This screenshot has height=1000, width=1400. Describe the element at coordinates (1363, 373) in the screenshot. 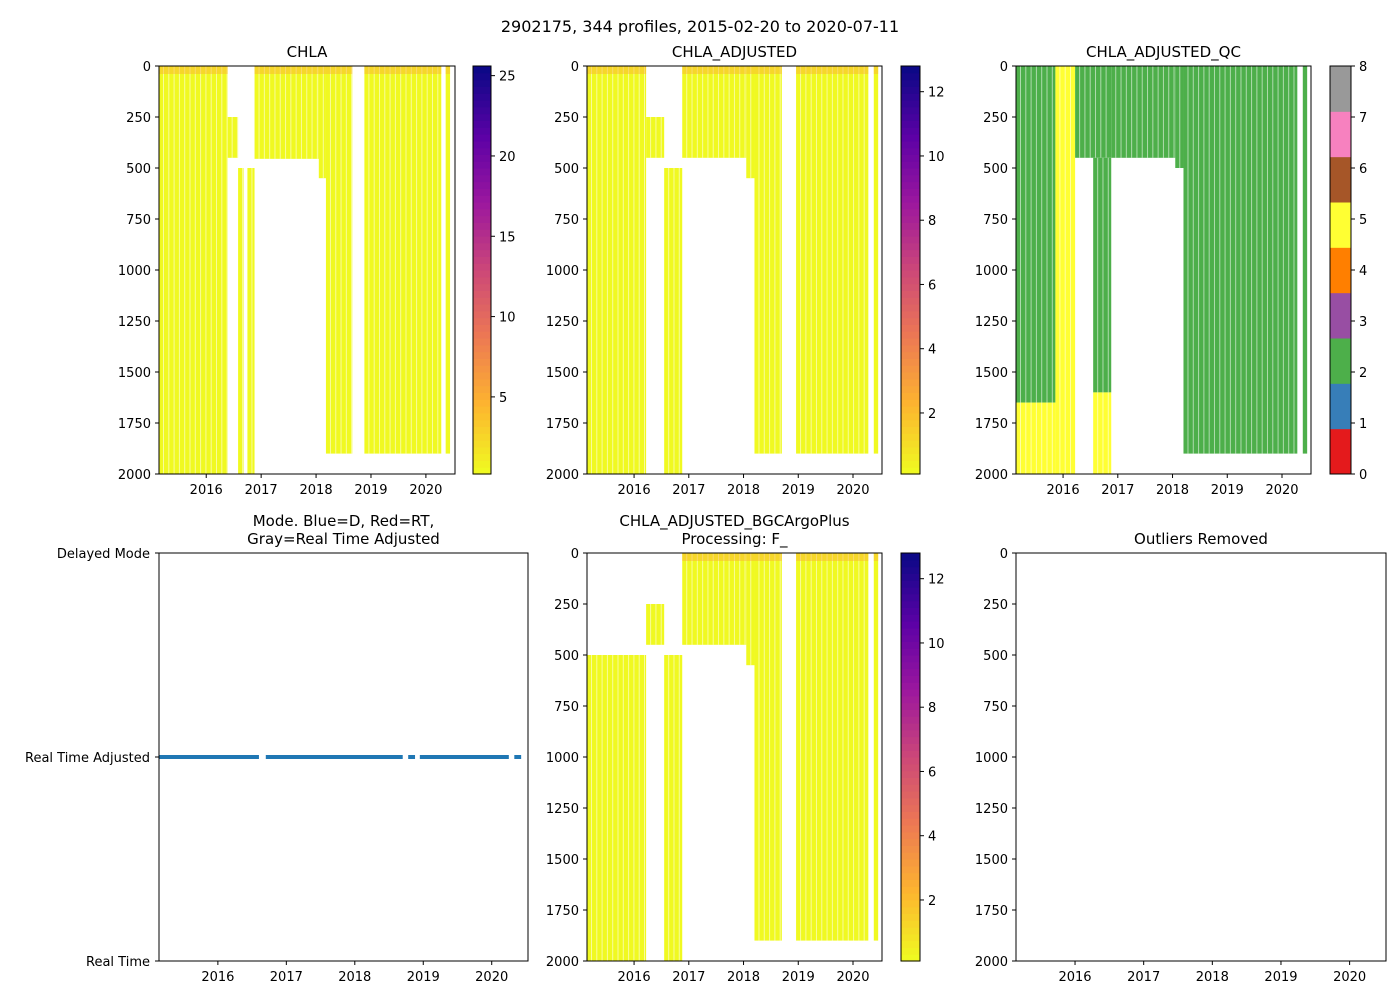

I see `colorbar-tick-label: 2` at that location.